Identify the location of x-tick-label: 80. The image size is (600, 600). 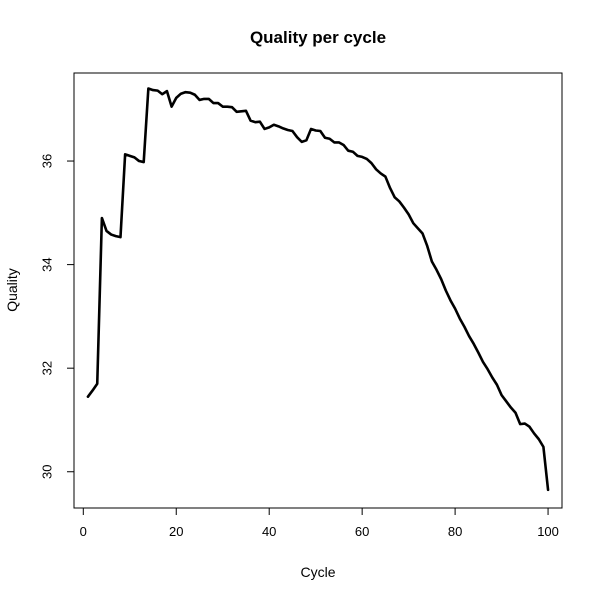
(455, 531).